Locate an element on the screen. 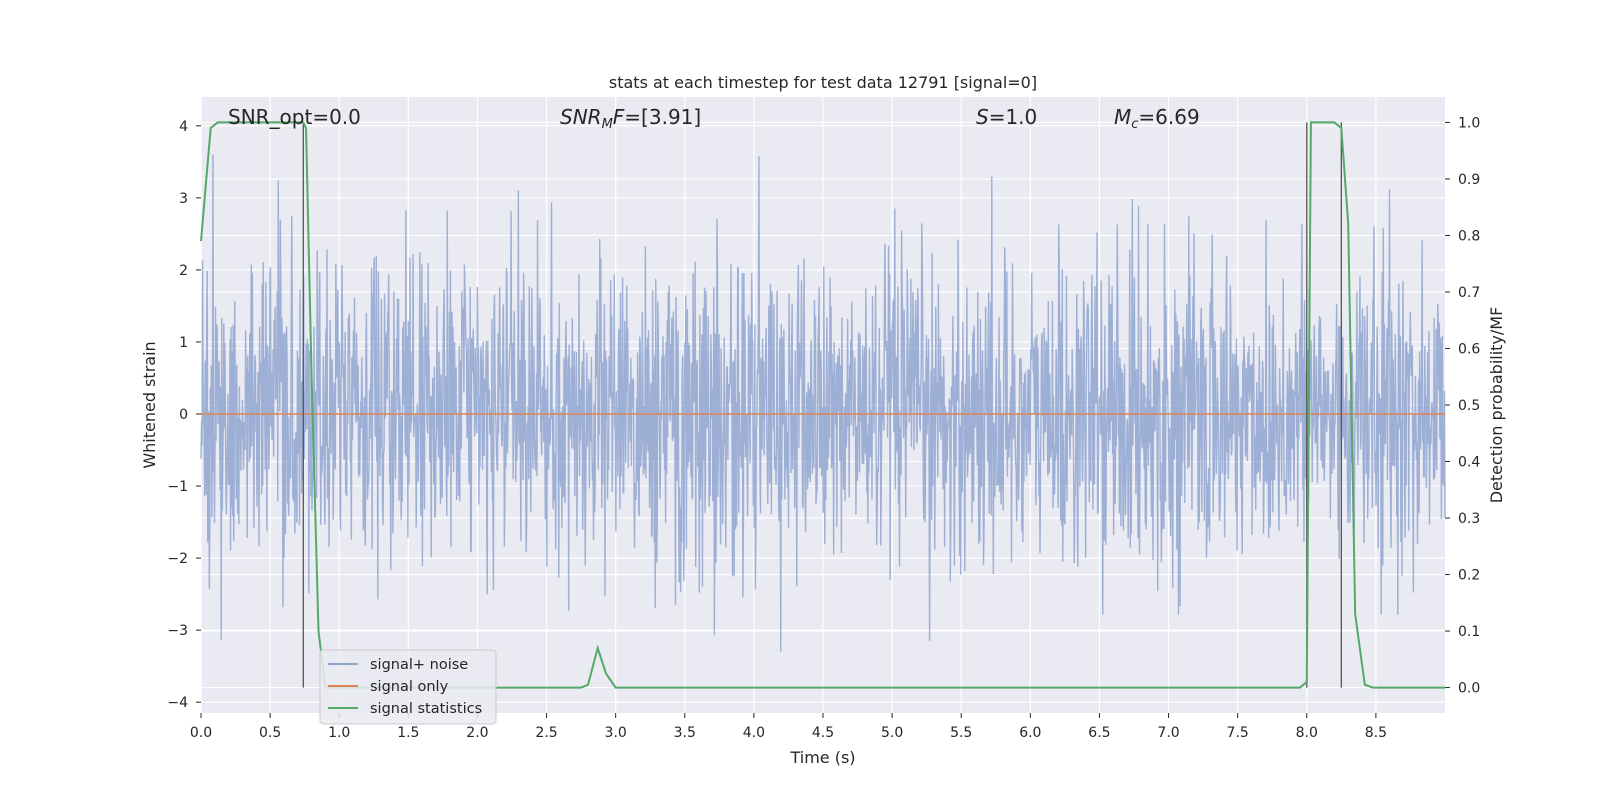 Image resolution: width=1600 pixels, height=800 pixels. y-tick-label-right: 0.5 is located at coordinates (1469, 406).